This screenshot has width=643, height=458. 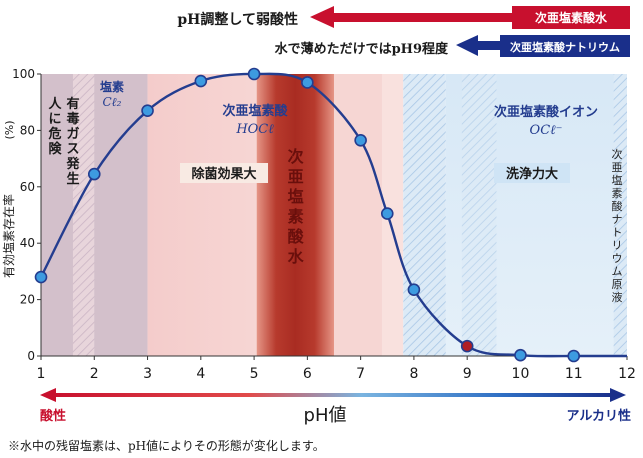 What do you see at coordinates (424, 215) in the screenshot?
I see `zone-transition-hatch` at bounding box center [424, 215].